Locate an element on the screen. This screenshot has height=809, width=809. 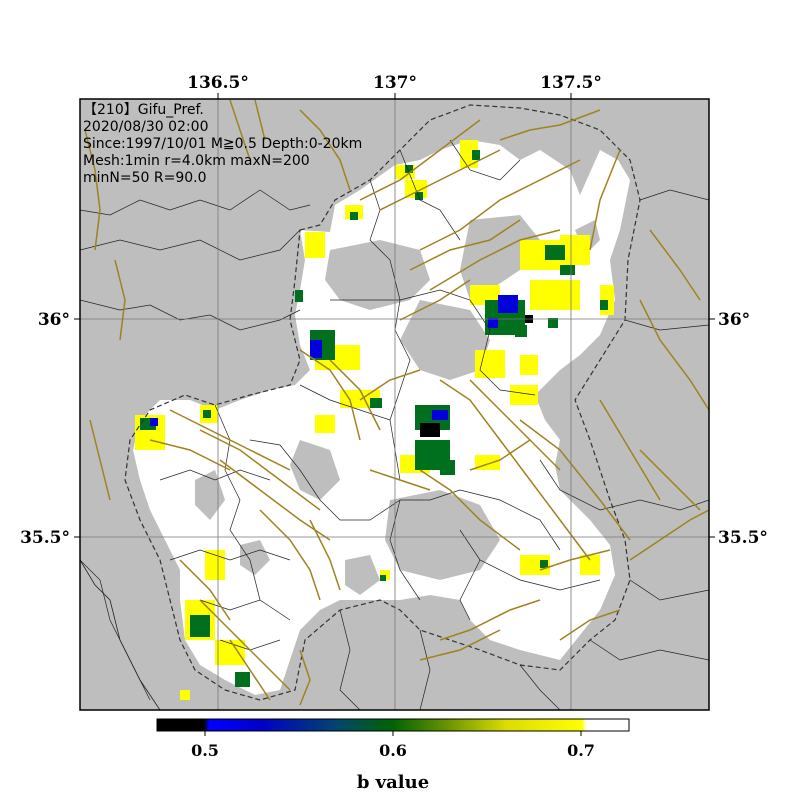
lat-tick-label-right: 36° is located at coordinates (734, 320).